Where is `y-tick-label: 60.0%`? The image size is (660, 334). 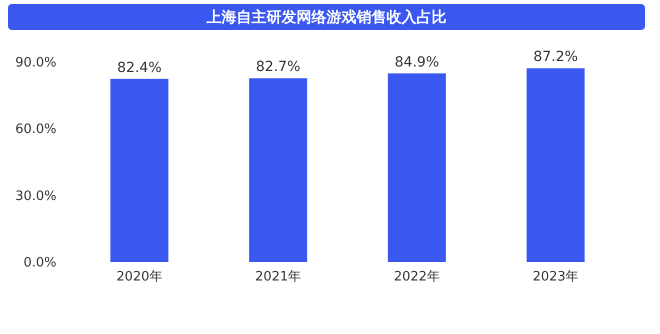
y-tick-label: 60.0% is located at coordinates (35, 130).